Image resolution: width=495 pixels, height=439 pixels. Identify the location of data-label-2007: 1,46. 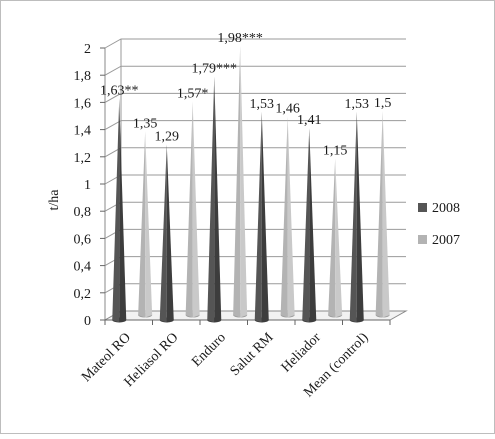
(287, 108).